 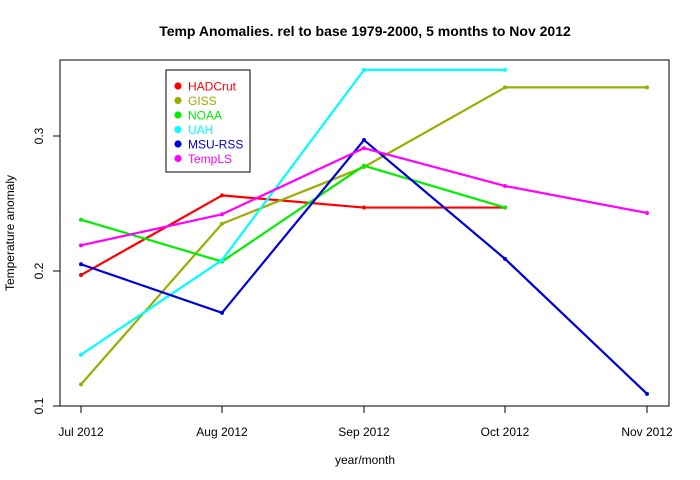 I want to click on legend-item-noaa: NOAA, so click(x=198, y=116).